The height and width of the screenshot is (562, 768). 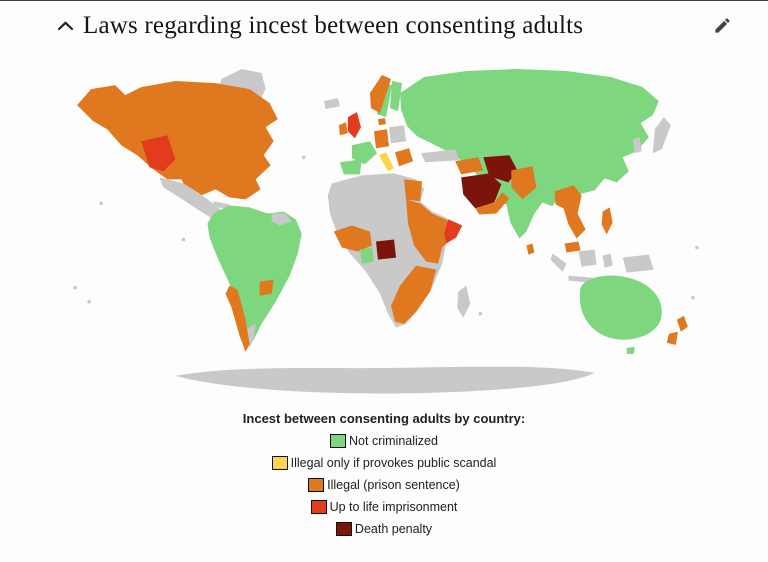 What do you see at coordinates (316, 485) in the screenshot?
I see `legend-swatch-illegal-prison` at bounding box center [316, 485].